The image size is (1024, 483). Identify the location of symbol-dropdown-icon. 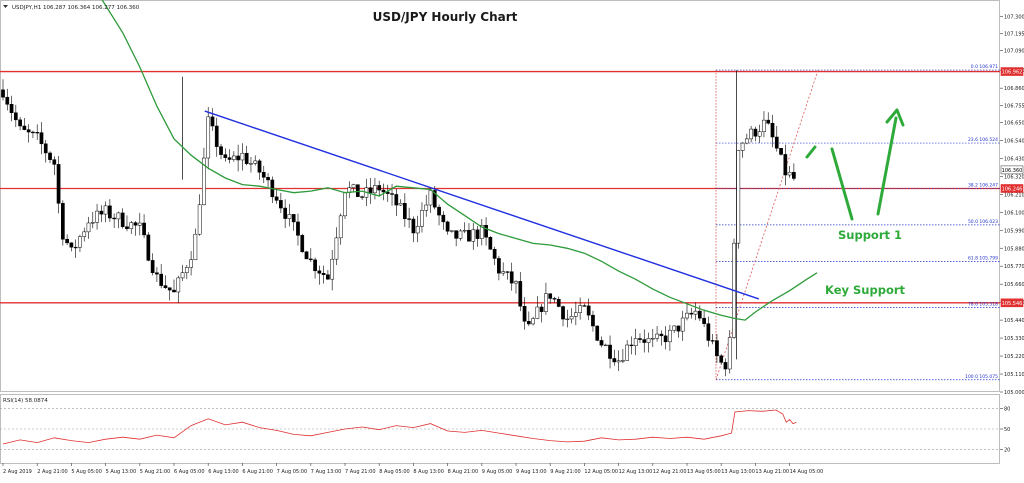
(5, 6).